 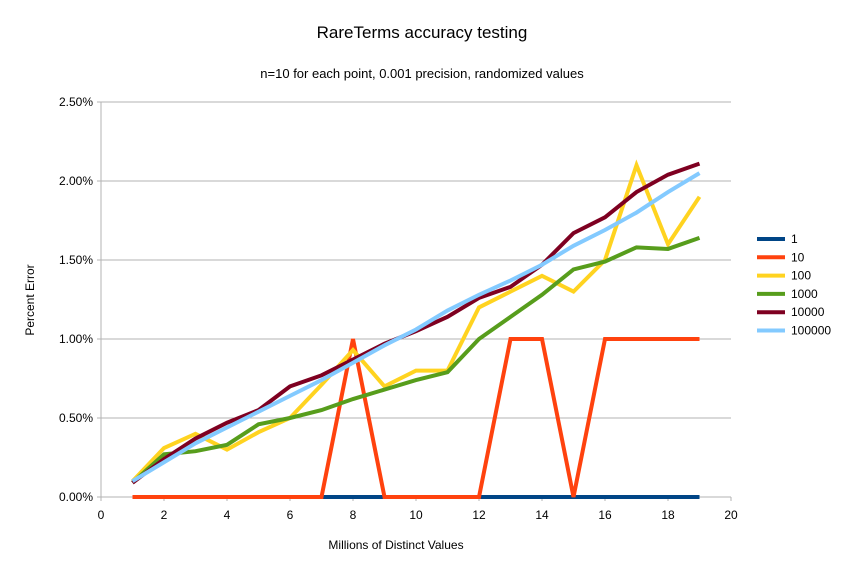 I want to click on legend-label: 10, so click(x=798, y=257).